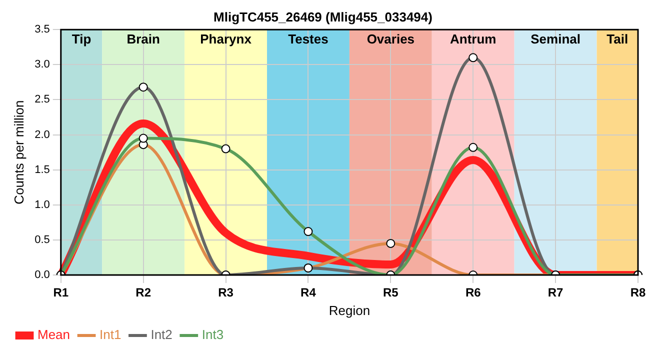  Describe the element at coordinates (111, 334) in the screenshot. I see `legend-label: Int1` at that location.